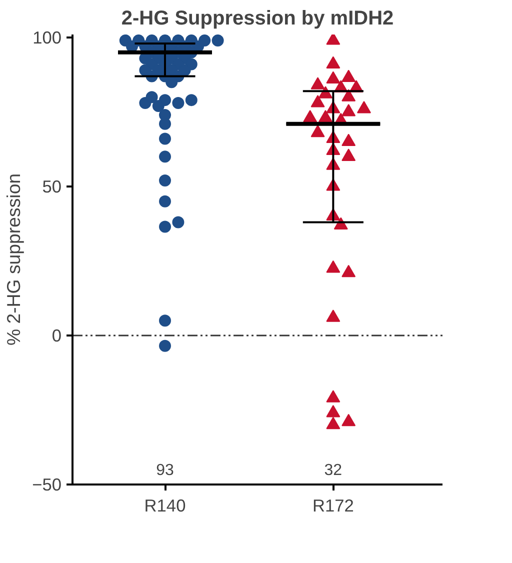  What do you see at coordinates (13, 259) in the screenshot?
I see `y-axis-title: % 2-HG suppression` at bounding box center [13, 259].